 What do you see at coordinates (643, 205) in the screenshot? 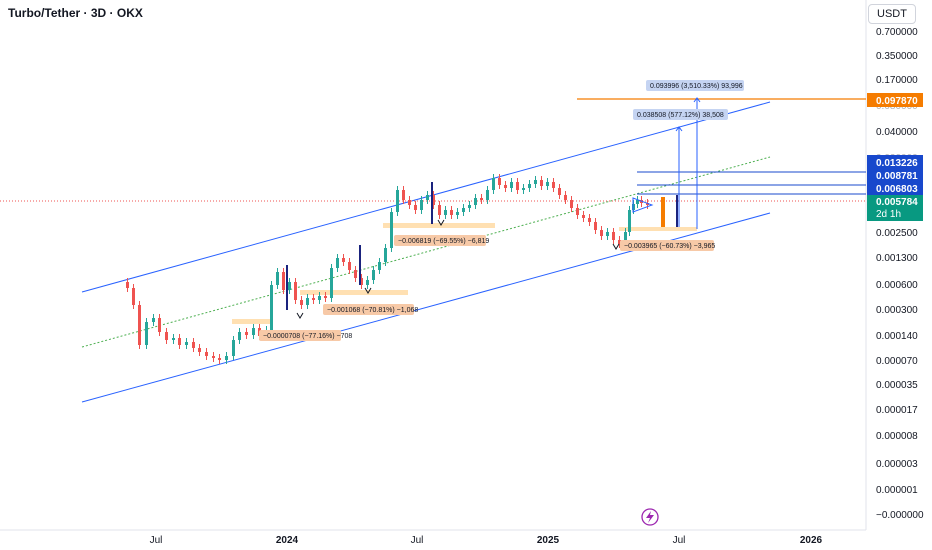
I see `triangle-pattern` at bounding box center [643, 205].